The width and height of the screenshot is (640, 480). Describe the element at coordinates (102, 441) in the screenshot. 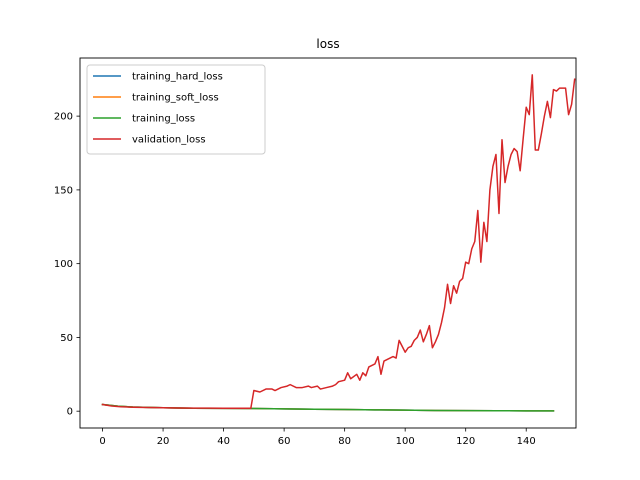

I see `x-tick-label: 0` at that location.